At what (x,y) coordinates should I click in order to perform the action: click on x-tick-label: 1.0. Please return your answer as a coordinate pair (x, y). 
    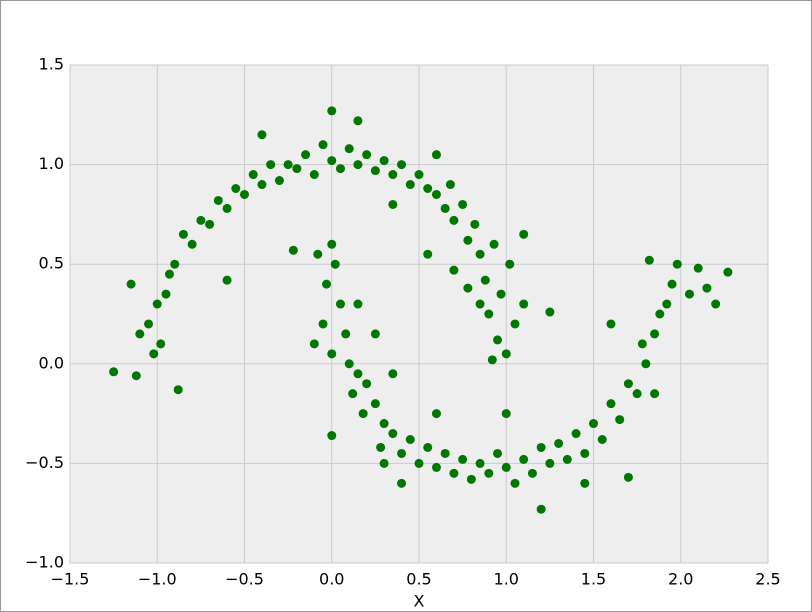
    Looking at the image, I should click on (506, 579).